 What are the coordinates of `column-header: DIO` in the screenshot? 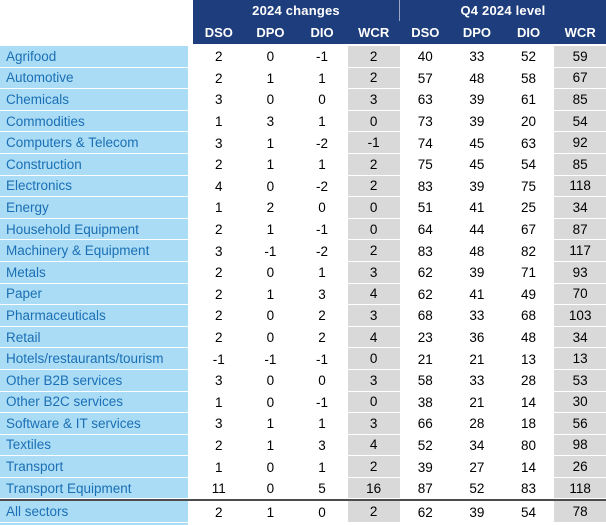 It's located at (322, 32).